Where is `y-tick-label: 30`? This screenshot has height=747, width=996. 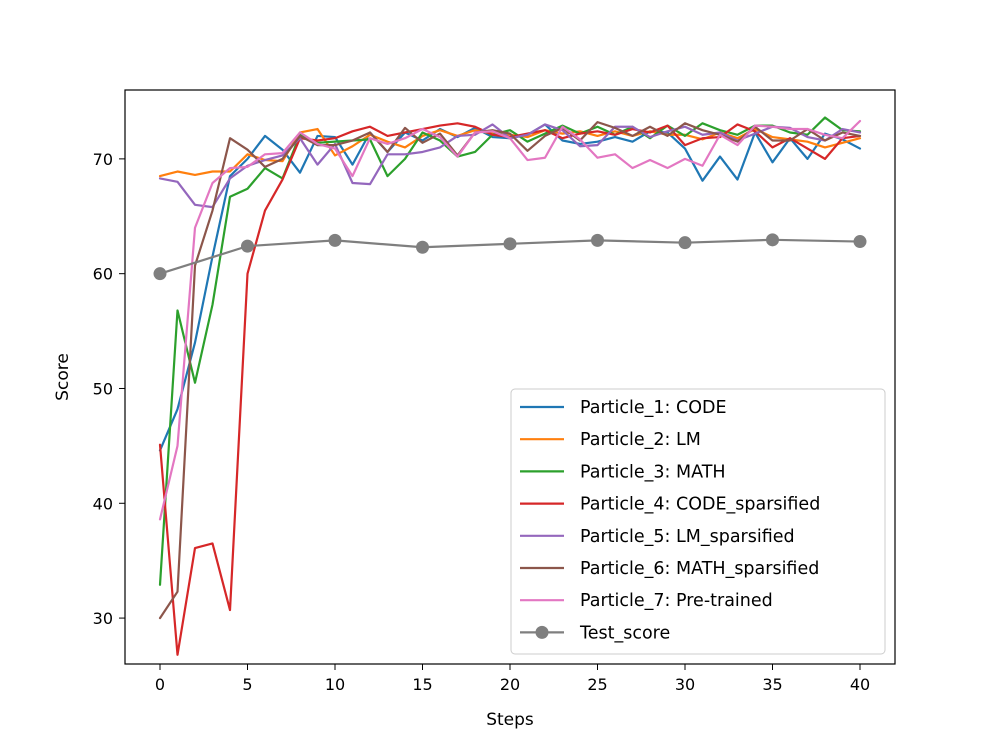
y-tick-label: 30 is located at coordinates (103, 618).